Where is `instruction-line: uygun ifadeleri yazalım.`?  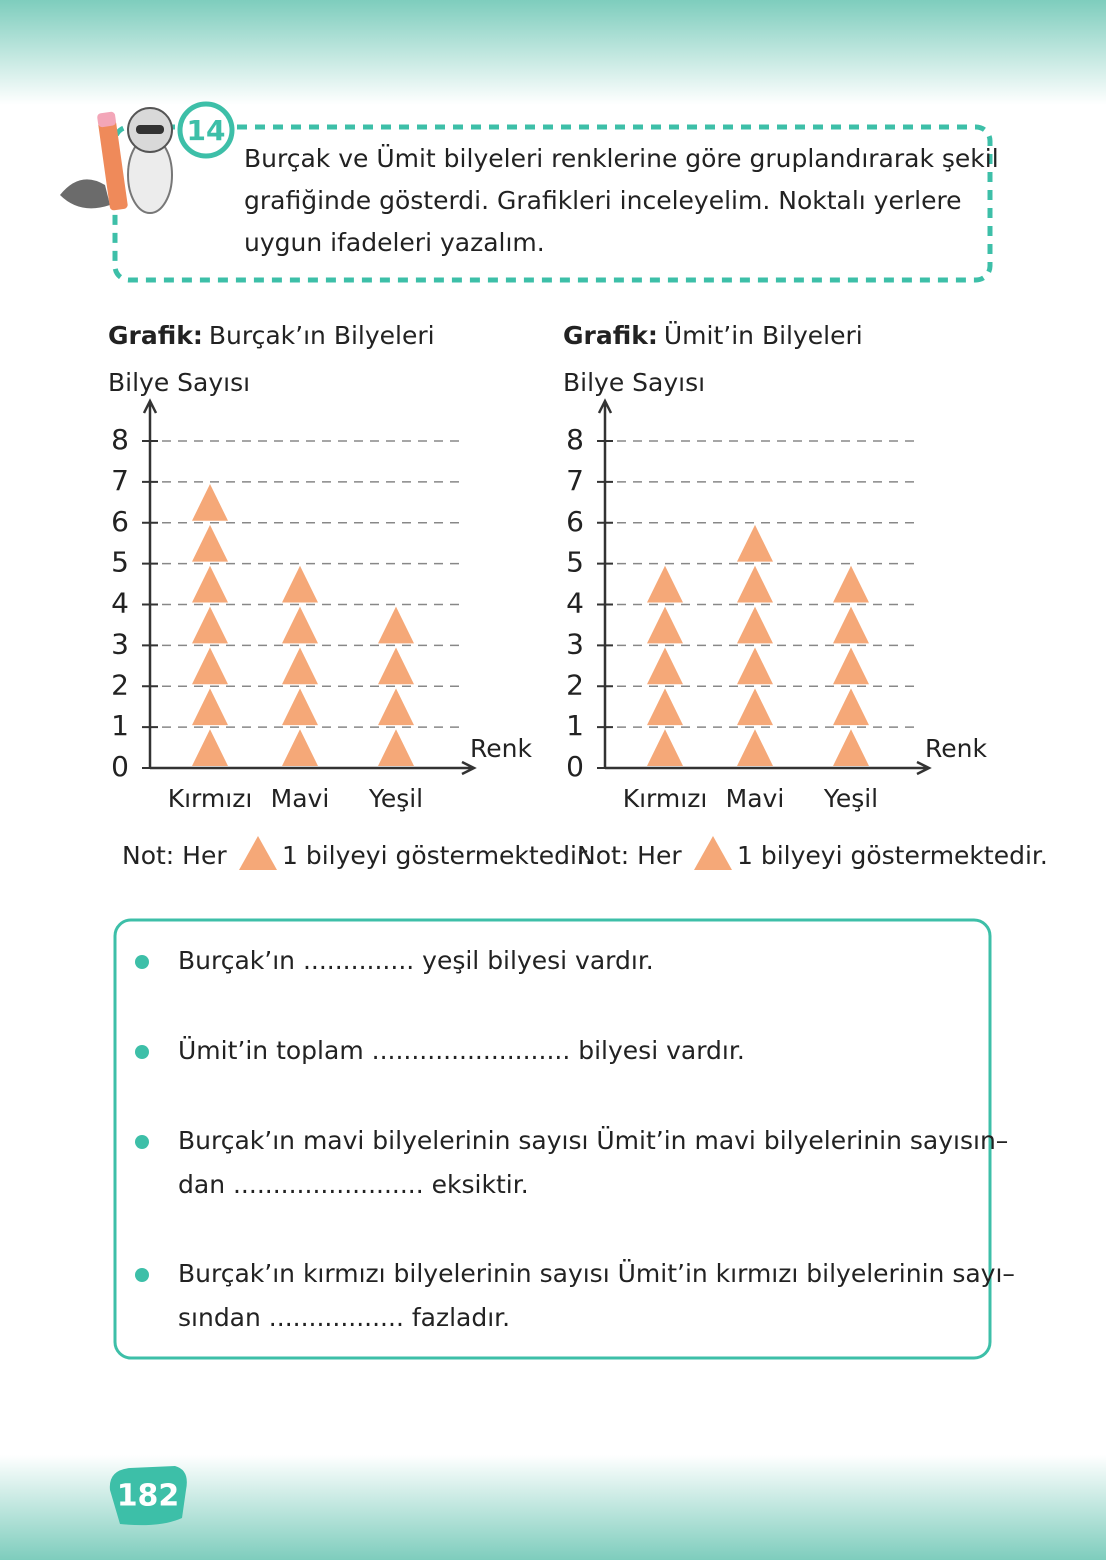
instruction-line: uygun ifadeleri yazalım. is located at coordinates (394, 242).